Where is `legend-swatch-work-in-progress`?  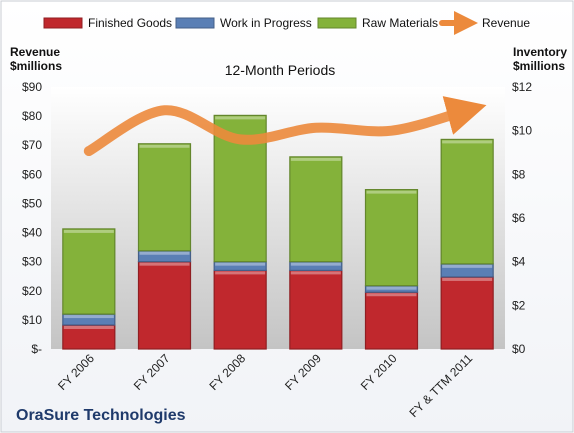 legend-swatch-work-in-progress is located at coordinates (195, 23).